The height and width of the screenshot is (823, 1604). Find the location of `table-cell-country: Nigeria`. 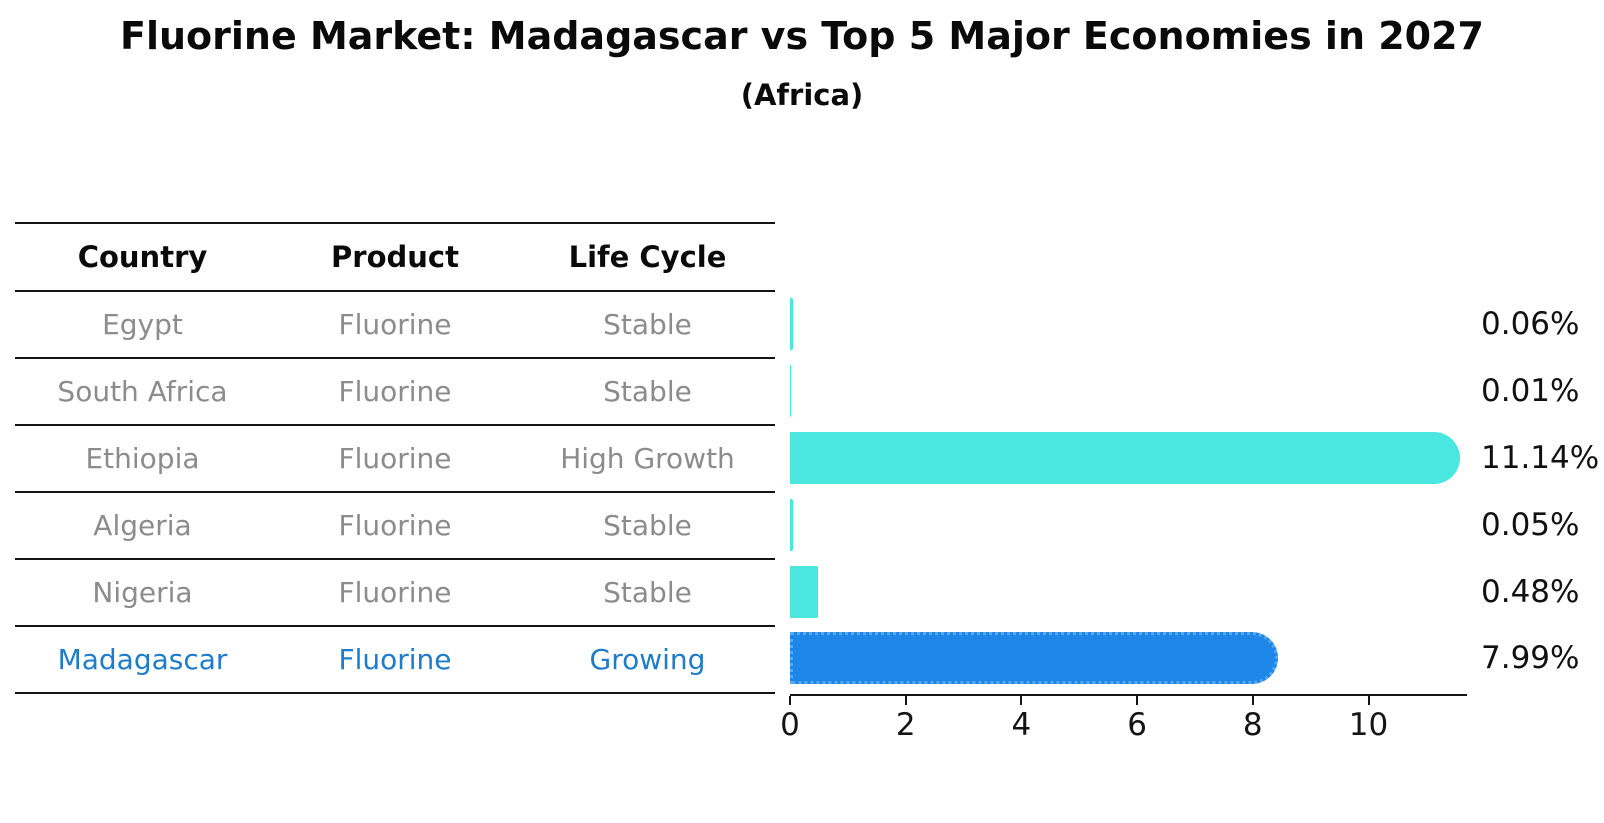

table-cell-country: Nigeria is located at coordinates (142, 592).